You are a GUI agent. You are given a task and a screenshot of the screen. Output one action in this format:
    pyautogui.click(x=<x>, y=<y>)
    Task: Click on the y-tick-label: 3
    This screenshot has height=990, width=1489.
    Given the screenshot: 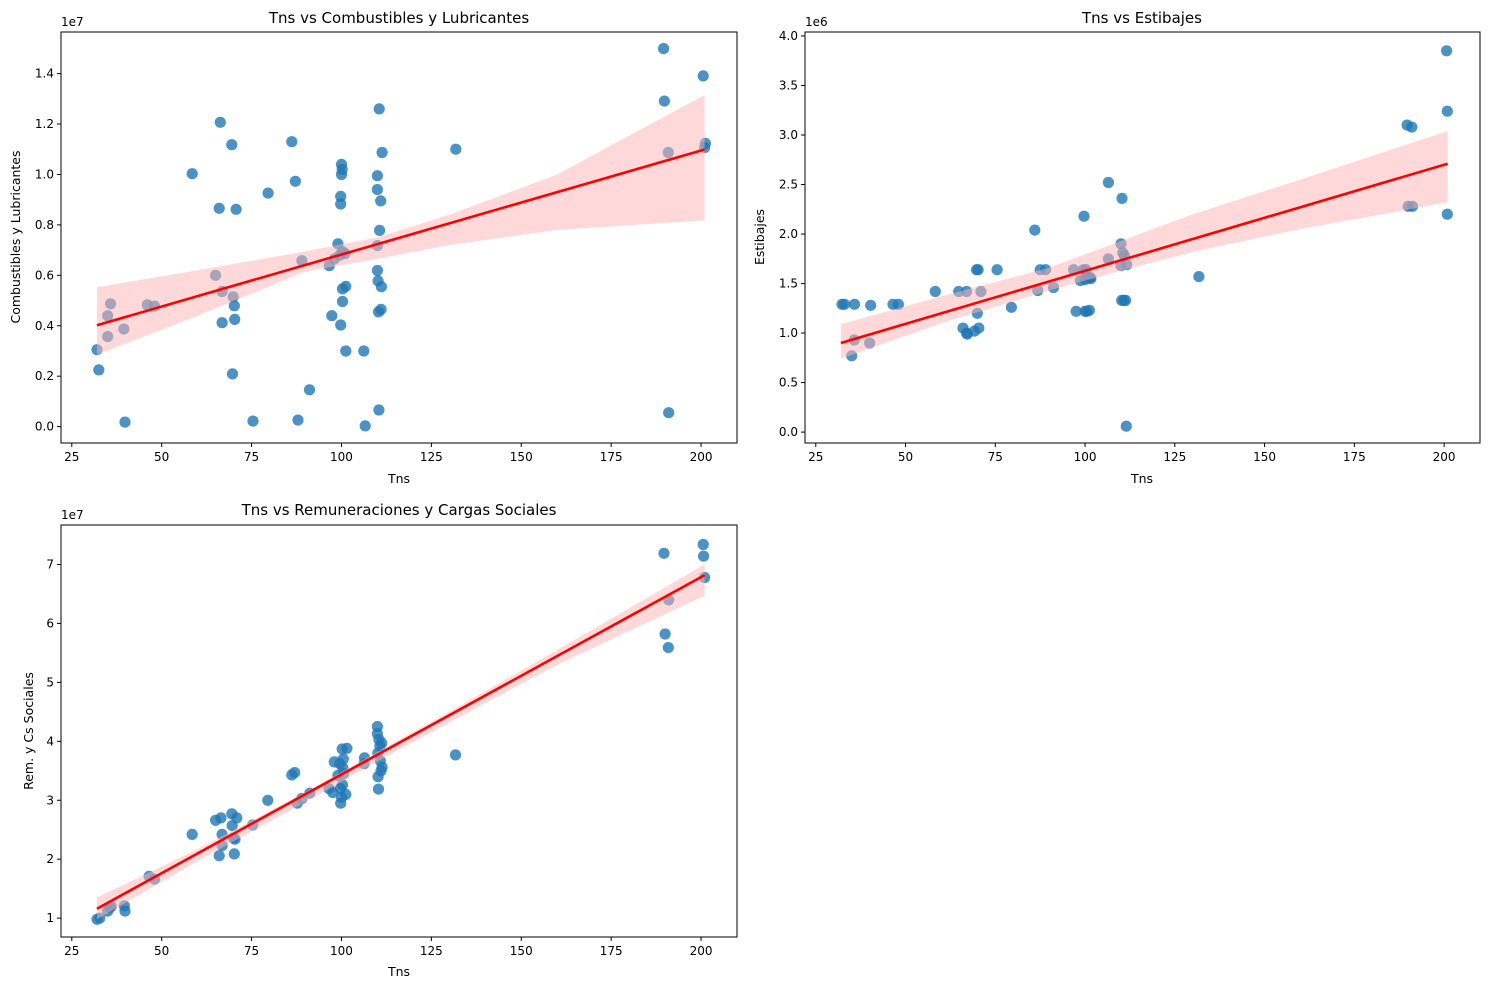 What is the action you would take?
    pyautogui.click(x=50, y=800)
    